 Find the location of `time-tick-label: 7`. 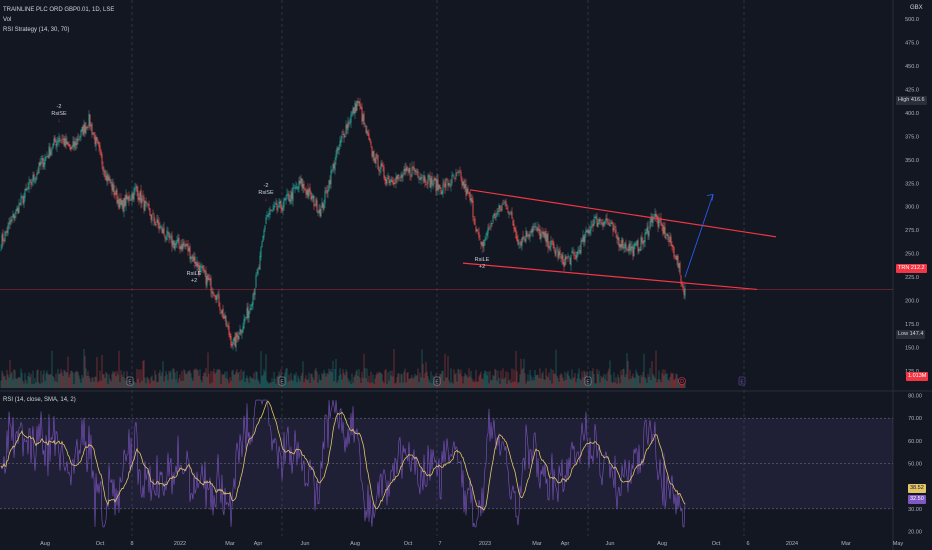

time-tick-label: 7 is located at coordinates (439, 544).